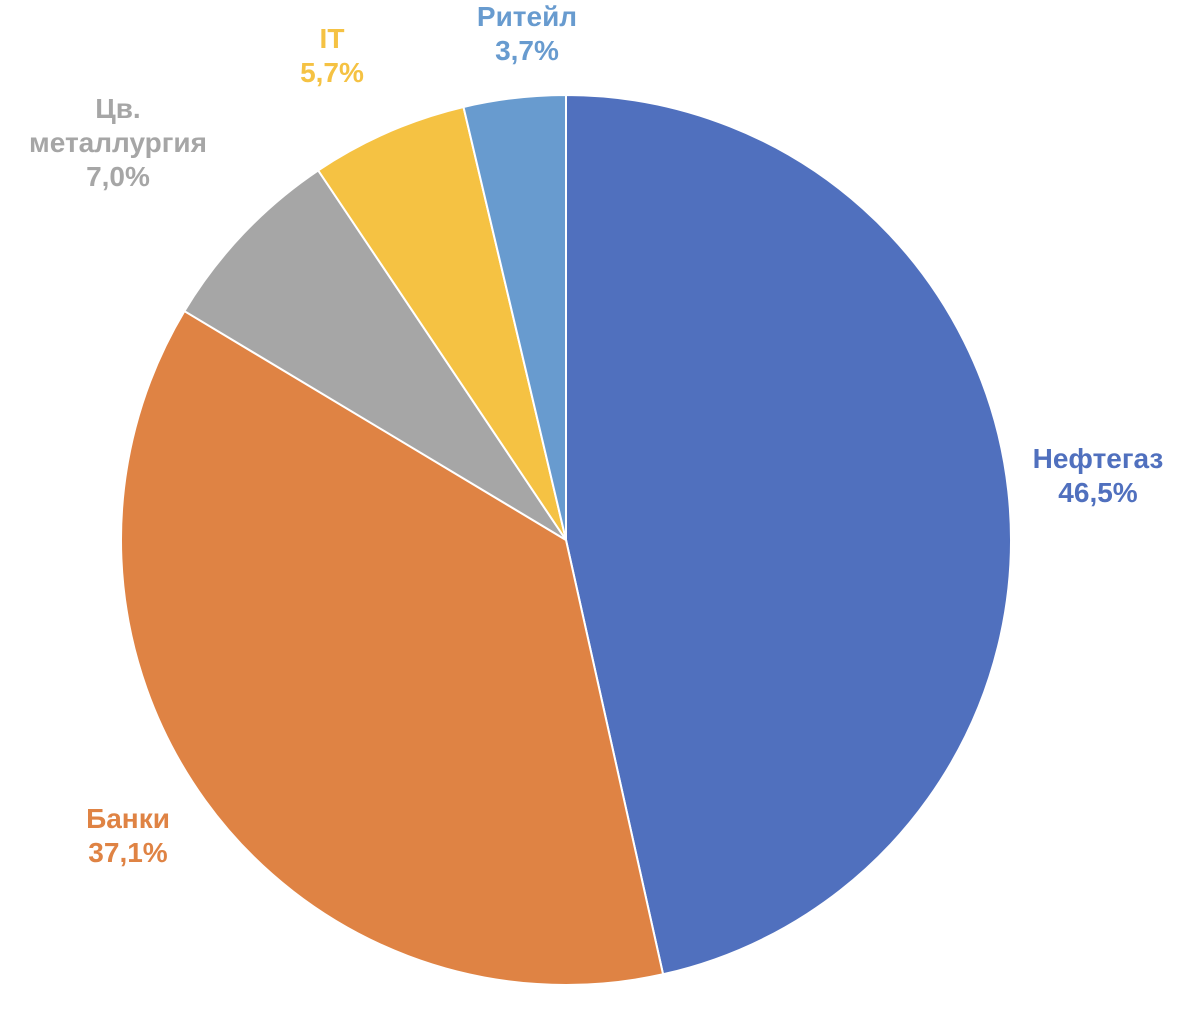  What do you see at coordinates (128, 835) in the screenshot?
I see `slice-label-1: Банки 37,1%` at bounding box center [128, 835].